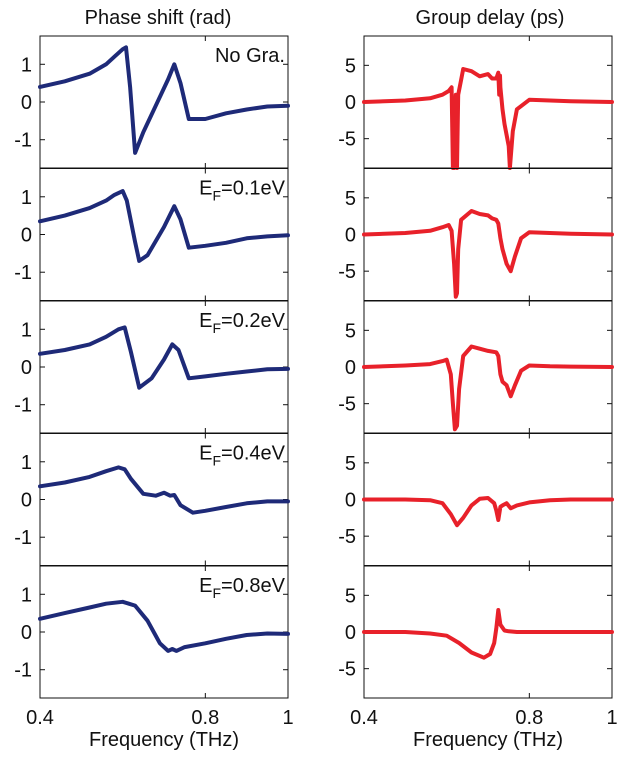 Image resolution: width=621 pixels, height=765 pixels. I want to click on panel-annotation: EF=0.1eV, so click(242, 191).